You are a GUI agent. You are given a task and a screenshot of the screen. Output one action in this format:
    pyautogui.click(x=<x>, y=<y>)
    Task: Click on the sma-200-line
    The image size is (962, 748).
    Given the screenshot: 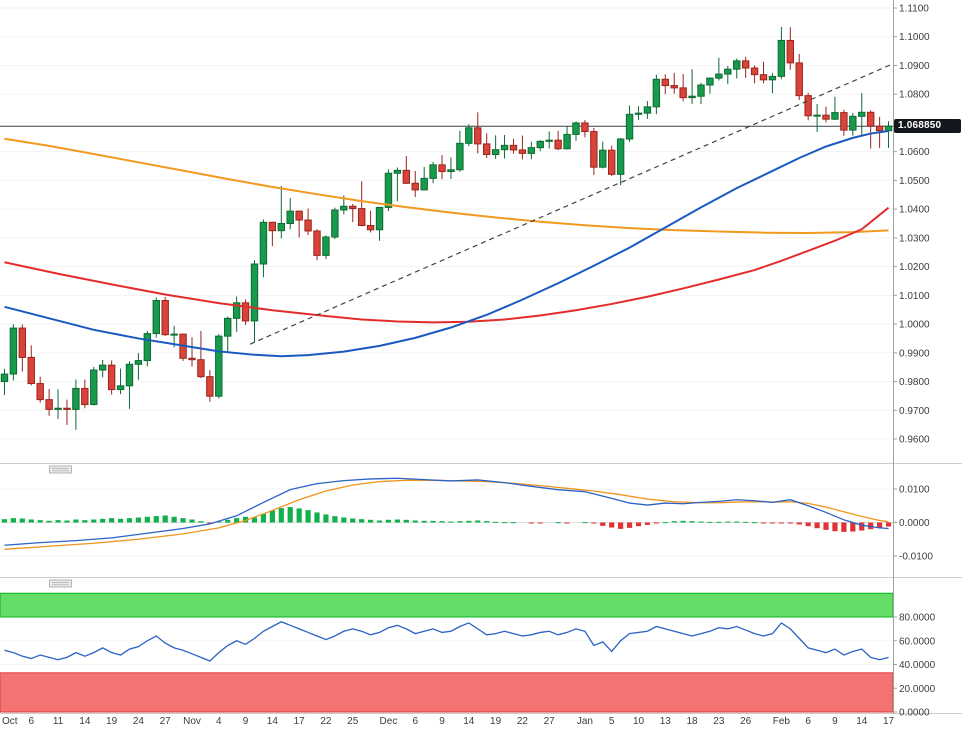 What is the action you would take?
    pyautogui.click(x=446, y=185)
    